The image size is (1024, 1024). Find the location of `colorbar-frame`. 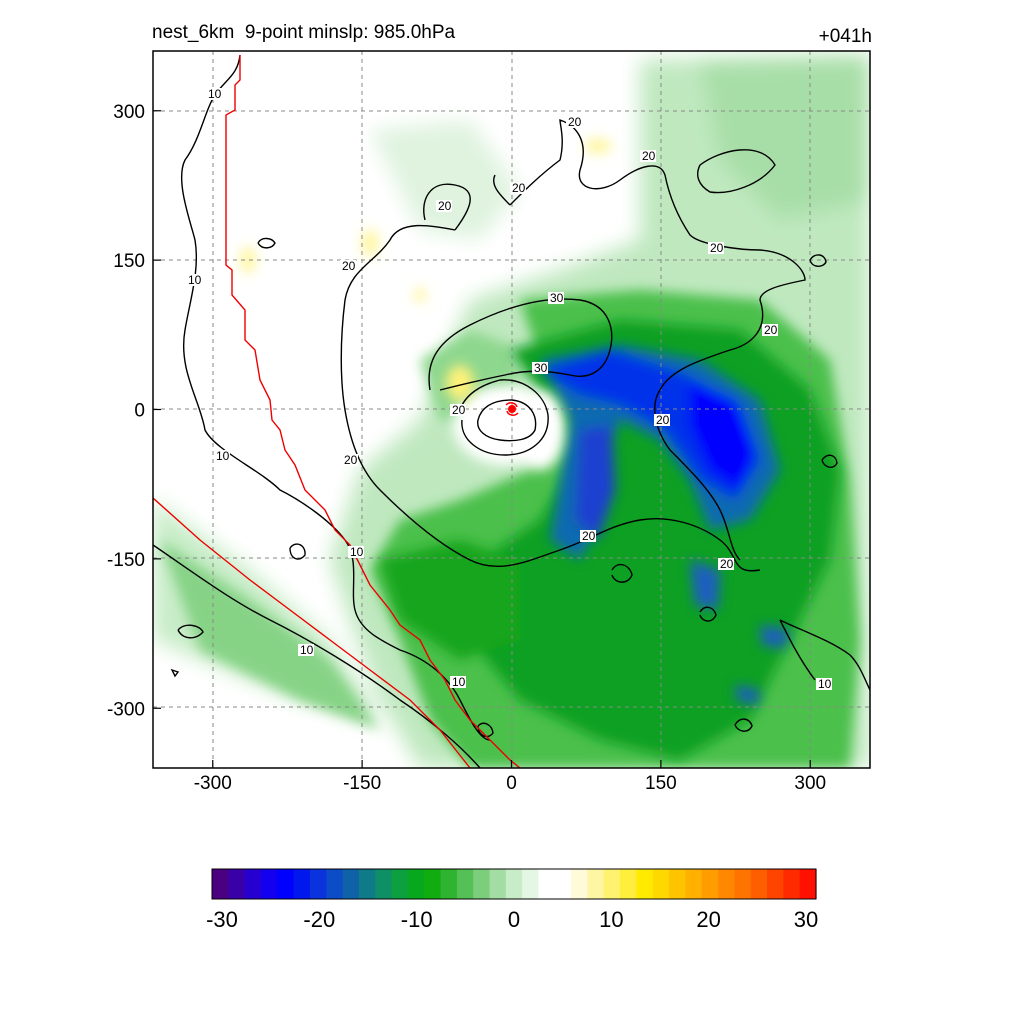

colorbar-frame is located at coordinates (514, 884).